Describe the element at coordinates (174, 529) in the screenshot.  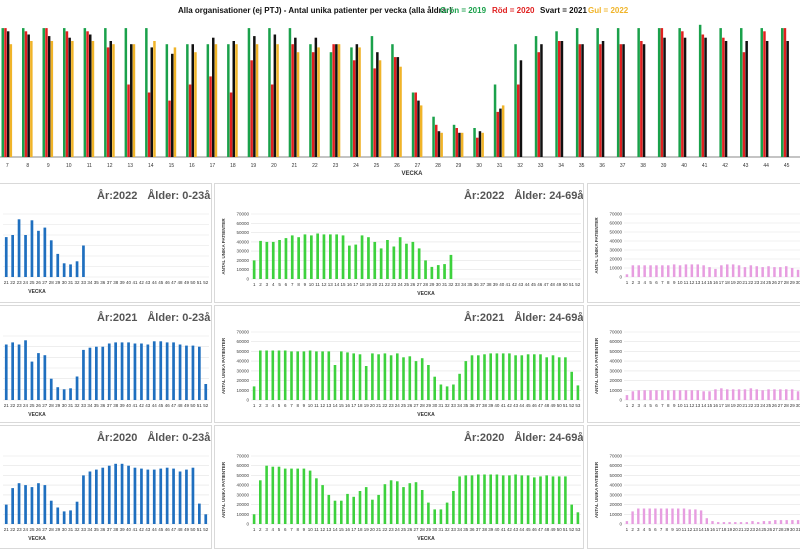
I see `x-tick-label: 47` at that location.